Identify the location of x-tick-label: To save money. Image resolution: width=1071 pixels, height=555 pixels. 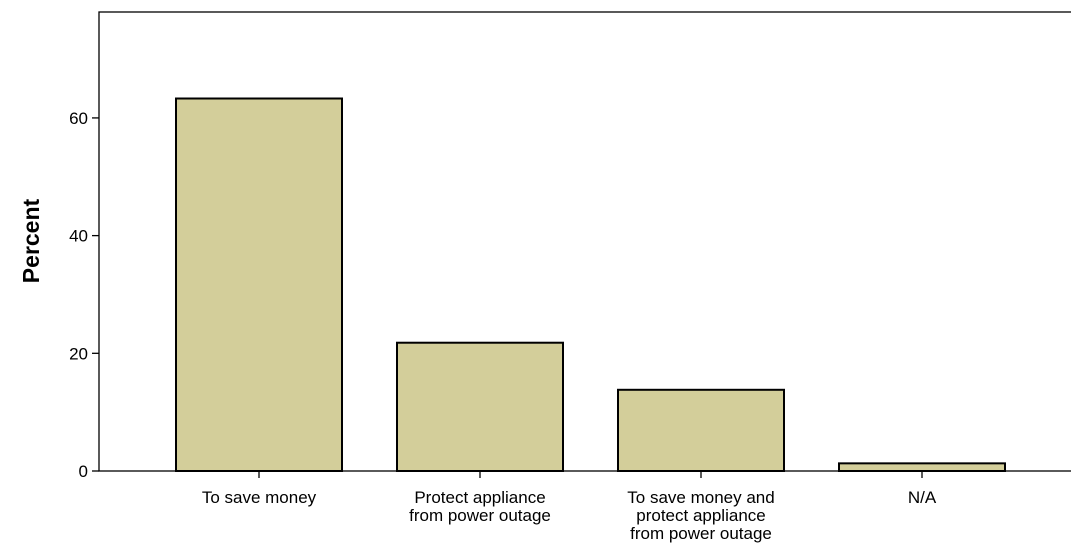
(259, 497).